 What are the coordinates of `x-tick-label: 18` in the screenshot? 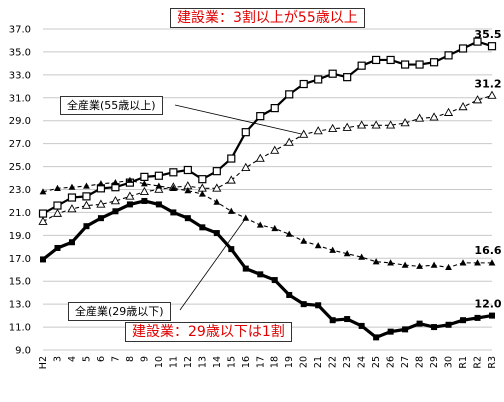 It's located at (275, 362).